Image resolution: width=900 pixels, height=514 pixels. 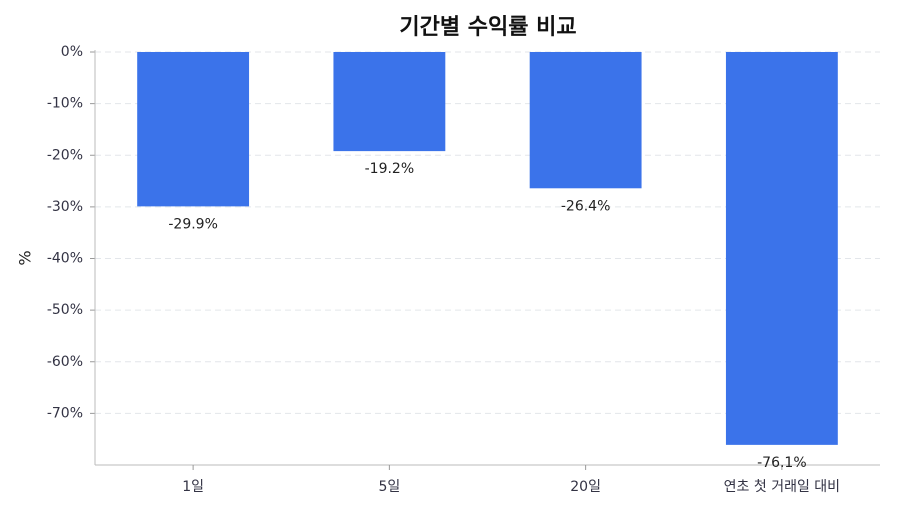 I want to click on y-tick-label: -40%, so click(x=65, y=259).